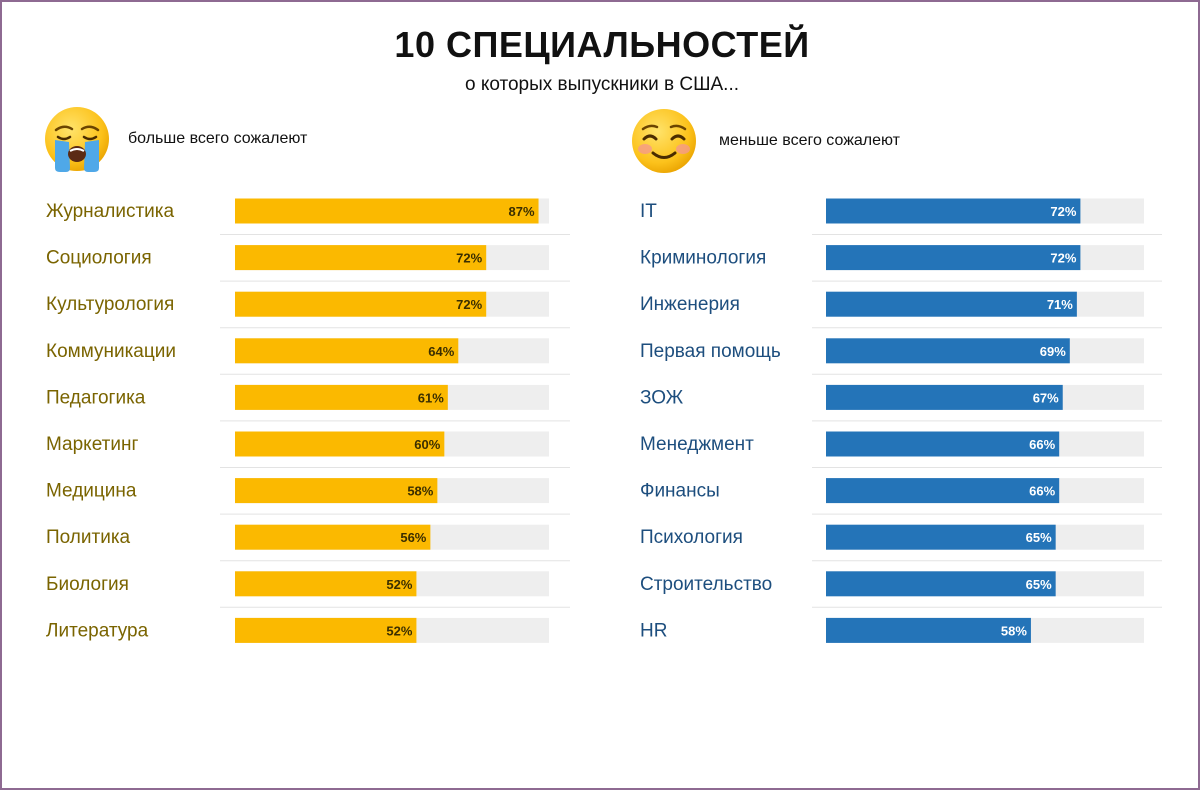 The height and width of the screenshot is (790, 1200). I want to click on left-category-label: Политика, so click(88, 537).